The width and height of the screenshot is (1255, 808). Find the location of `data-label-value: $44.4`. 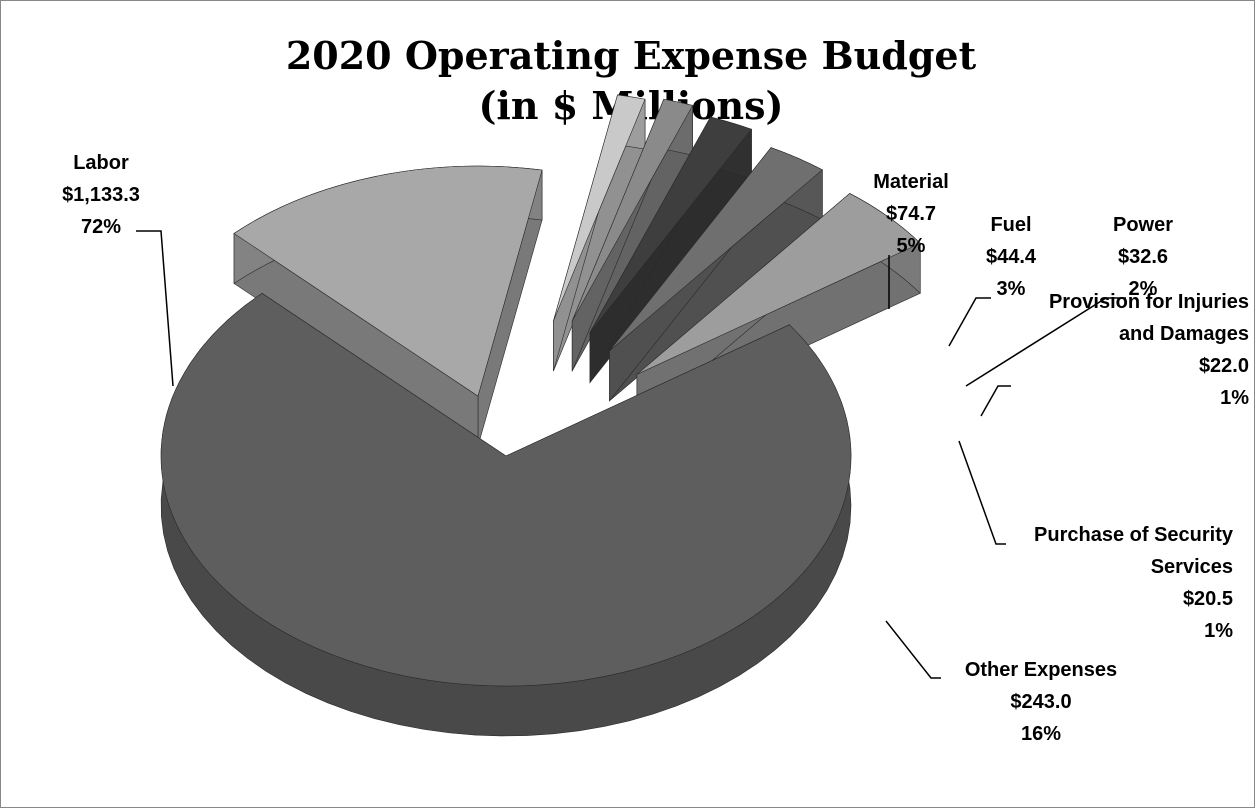

data-label-value: $44.4 is located at coordinates (1011, 257).